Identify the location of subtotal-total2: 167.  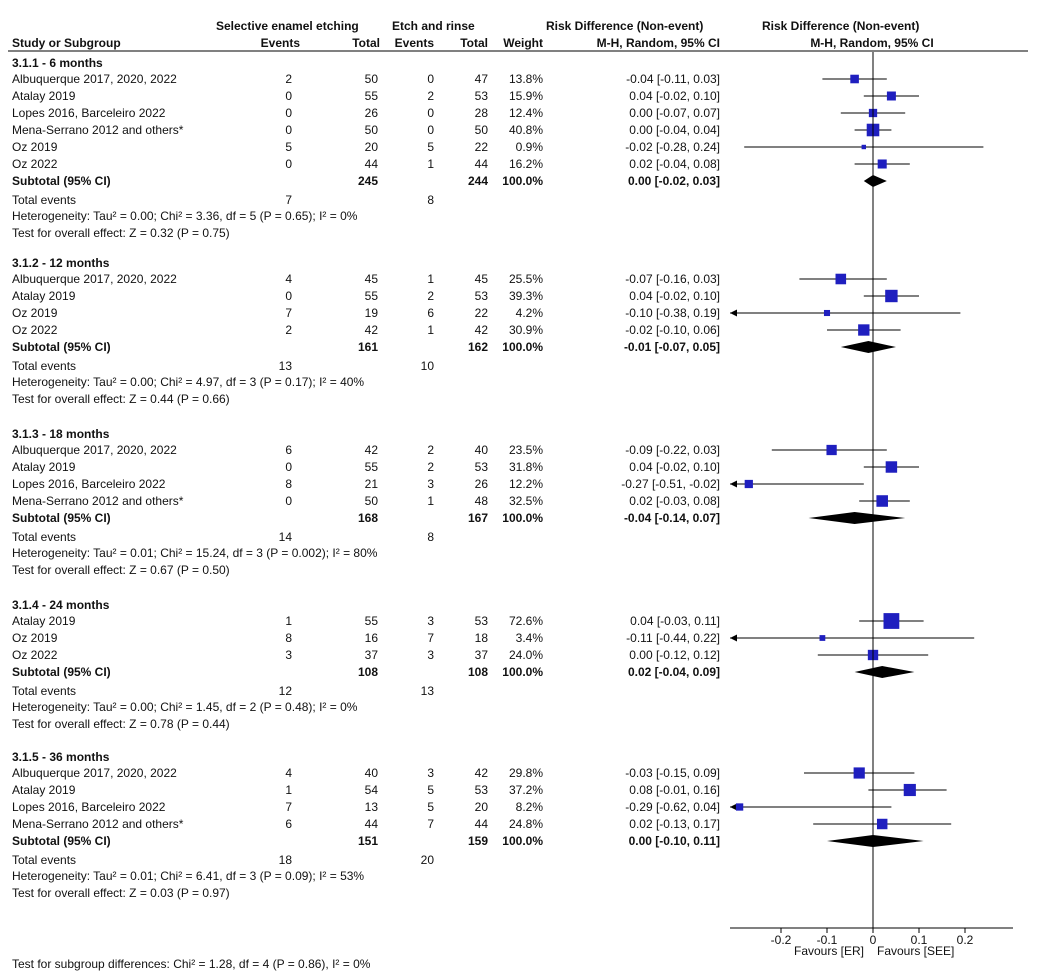
(477, 518).